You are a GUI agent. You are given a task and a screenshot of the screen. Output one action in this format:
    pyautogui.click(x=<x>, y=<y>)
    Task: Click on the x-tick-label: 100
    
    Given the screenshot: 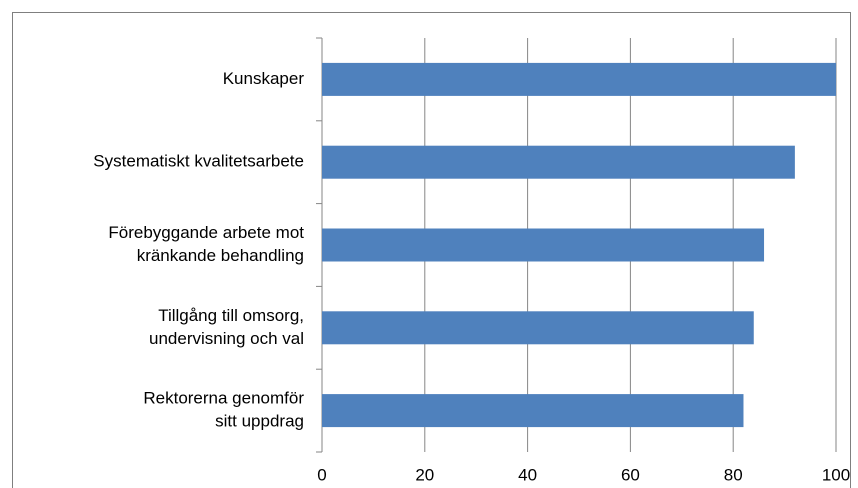 What is the action you would take?
    pyautogui.click(x=836, y=474)
    